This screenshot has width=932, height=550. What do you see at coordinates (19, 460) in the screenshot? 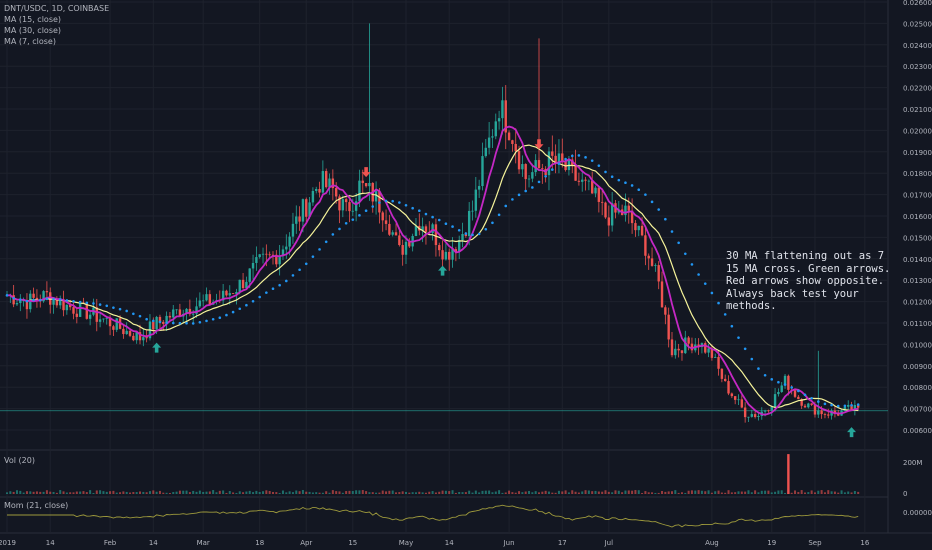
I see `volume-label: Vol (20)` at bounding box center [19, 460].